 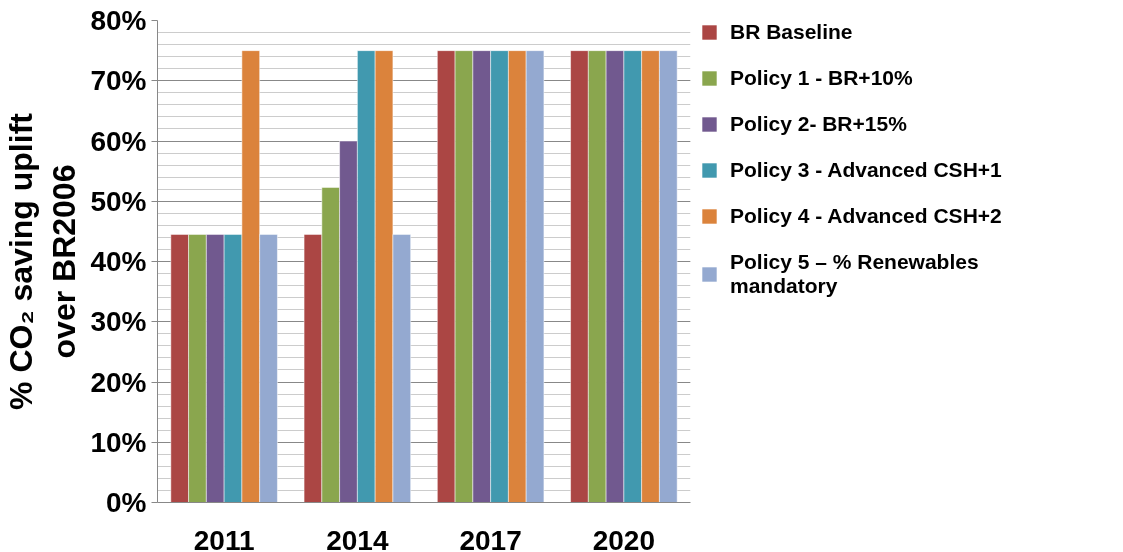 I want to click on y-tick-label: 10%, so click(x=118, y=442).